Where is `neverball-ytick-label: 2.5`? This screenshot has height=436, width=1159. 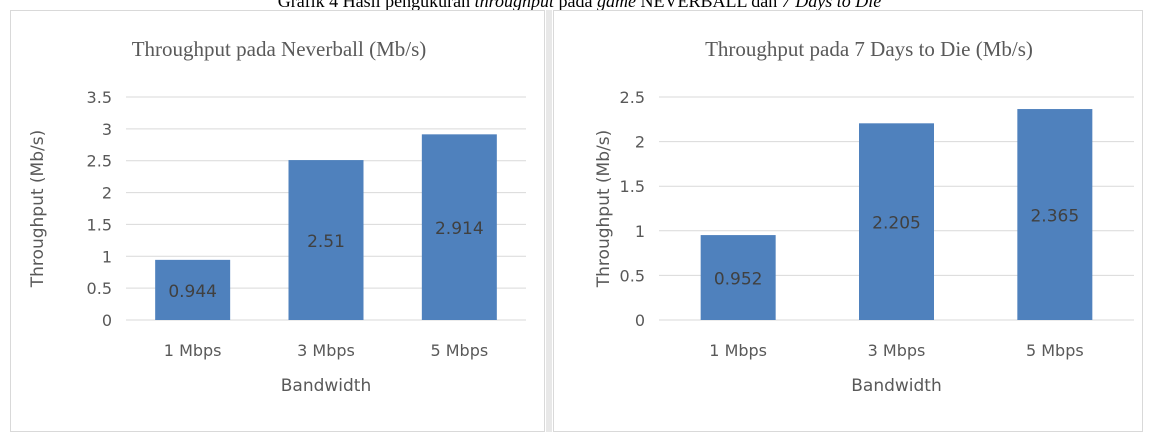 neverball-ytick-label: 2.5 is located at coordinates (99, 161).